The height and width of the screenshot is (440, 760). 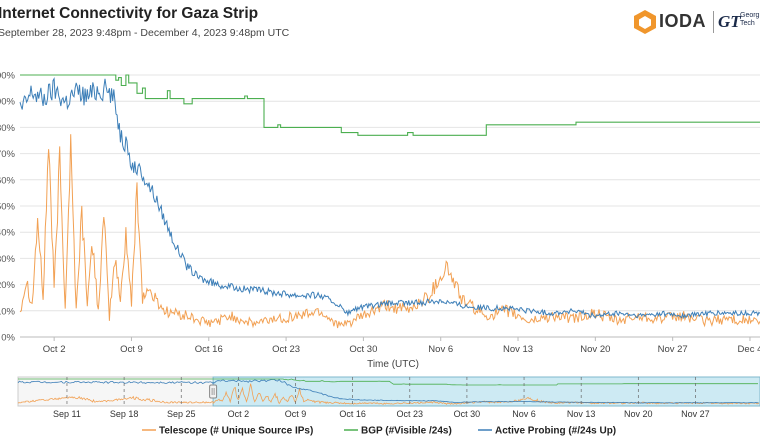 I want to click on ioda-logo-text: IODA, so click(x=682, y=21).